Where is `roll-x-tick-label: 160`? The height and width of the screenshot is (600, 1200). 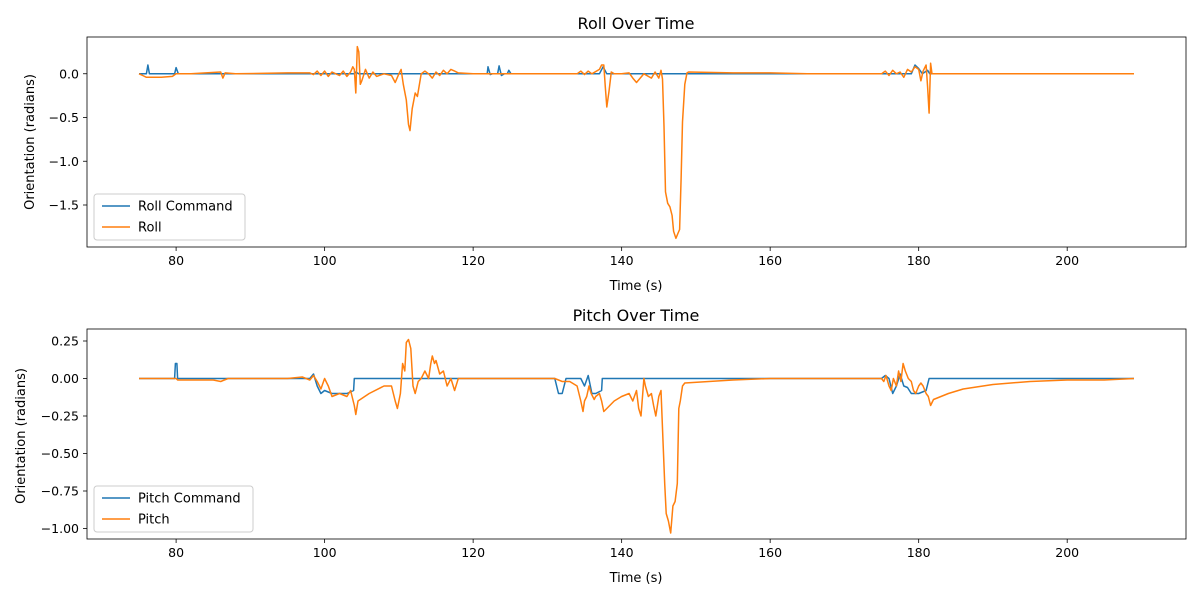
roll-x-tick-label: 160 is located at coordinates (770, 260).